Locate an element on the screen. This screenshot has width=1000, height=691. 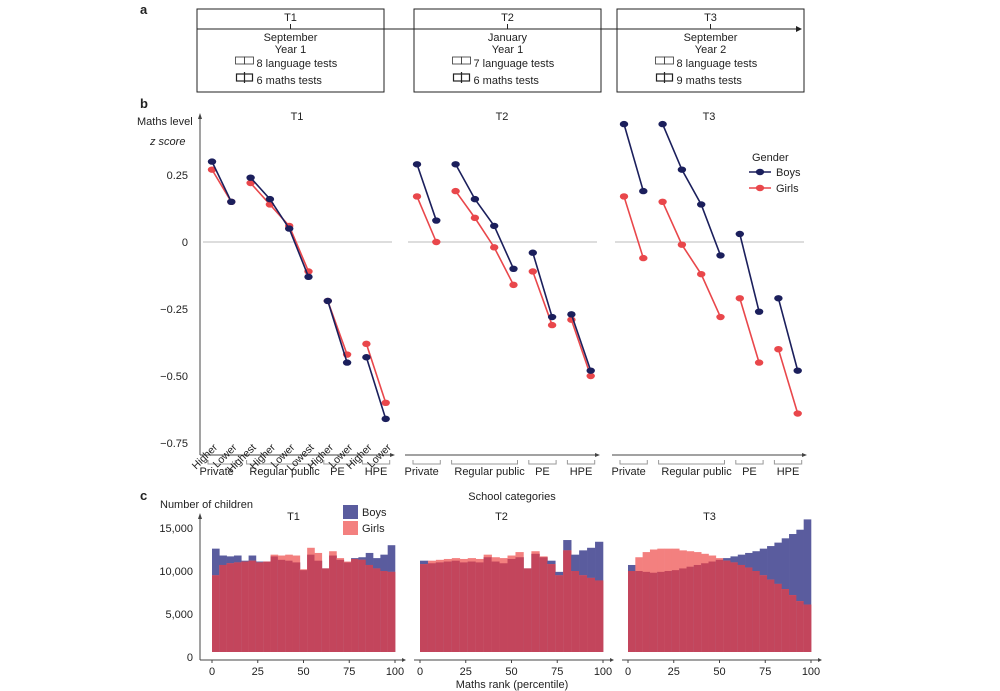
panel-c-label: c is located at coordinates (143, 495).